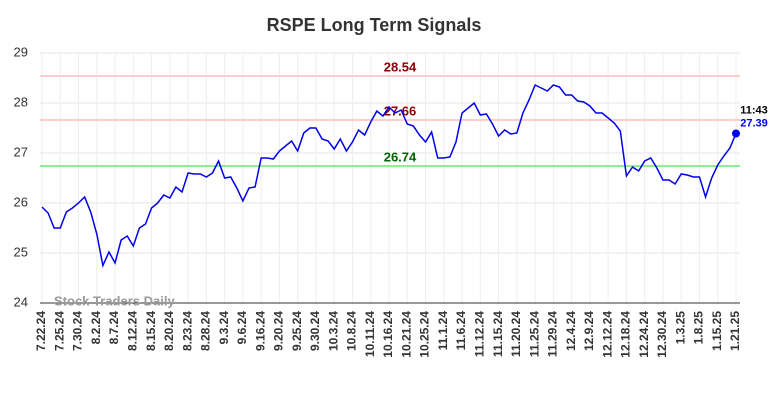 The height and width of the screenshot is (398, 784). I want to click on x-tick-label: 8.20.24, so click(169, 331).